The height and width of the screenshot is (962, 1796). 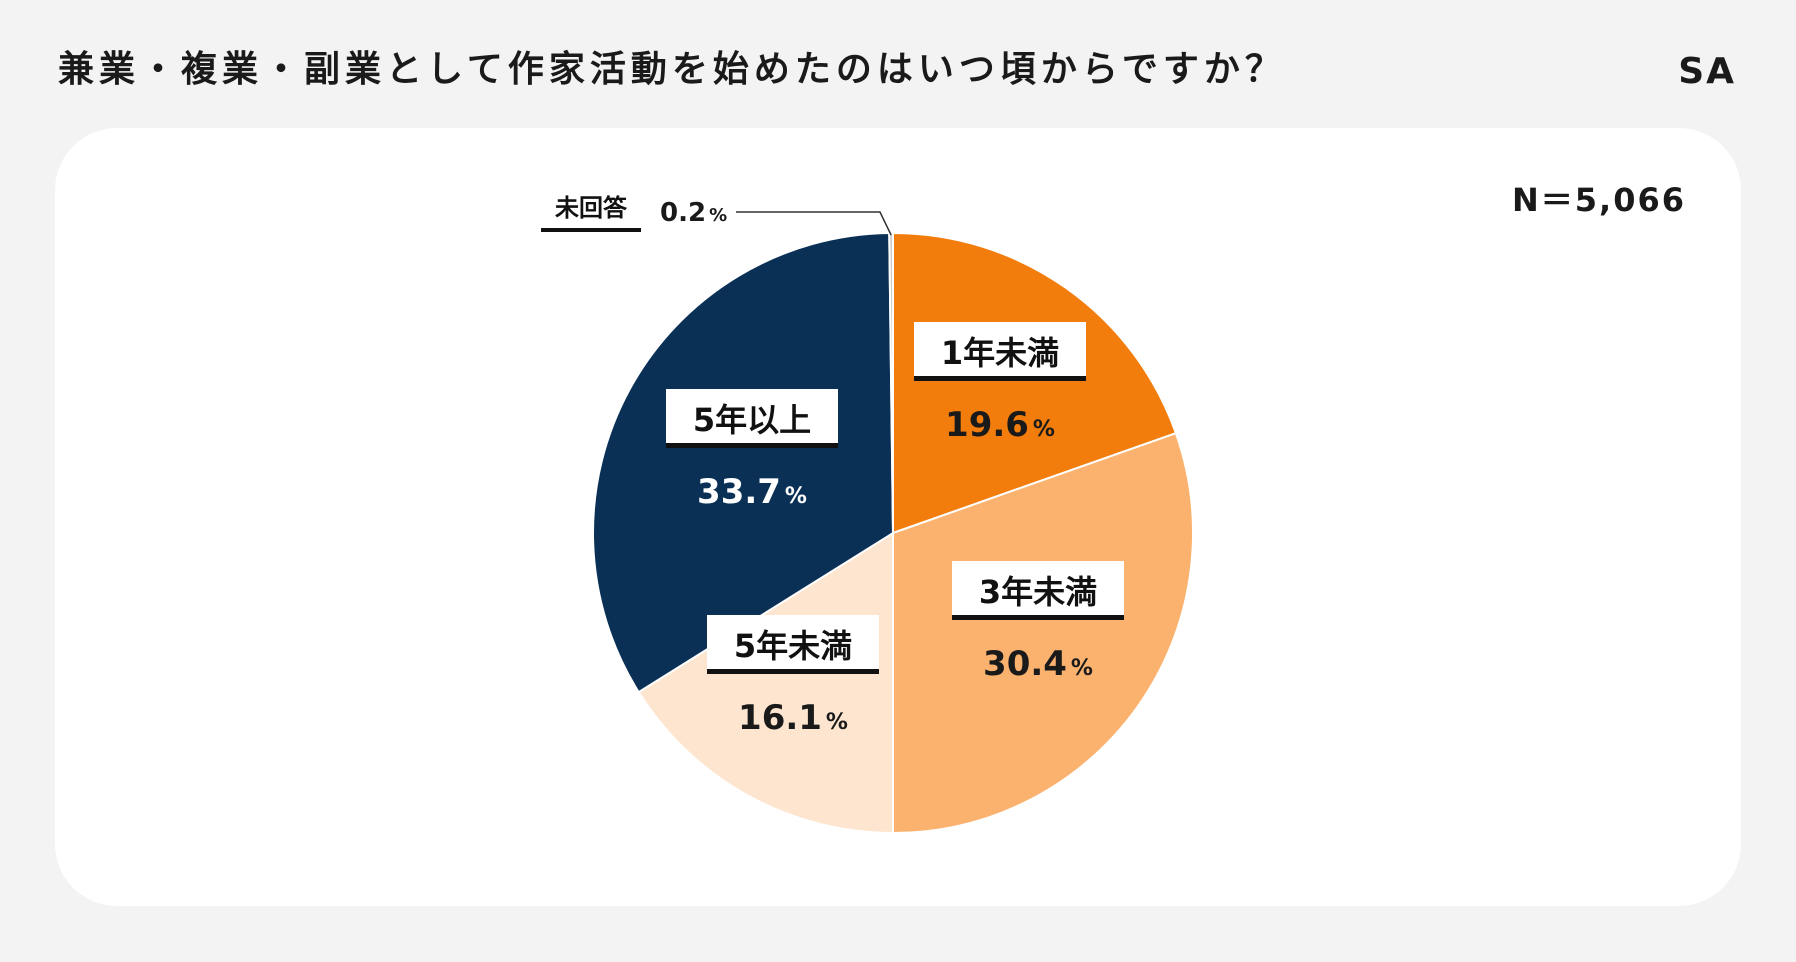 I want to click on chart-title: 兼業・複業・副業として作家活動を始めたのはいつ頃からですか？, so click(x=672, y=69).